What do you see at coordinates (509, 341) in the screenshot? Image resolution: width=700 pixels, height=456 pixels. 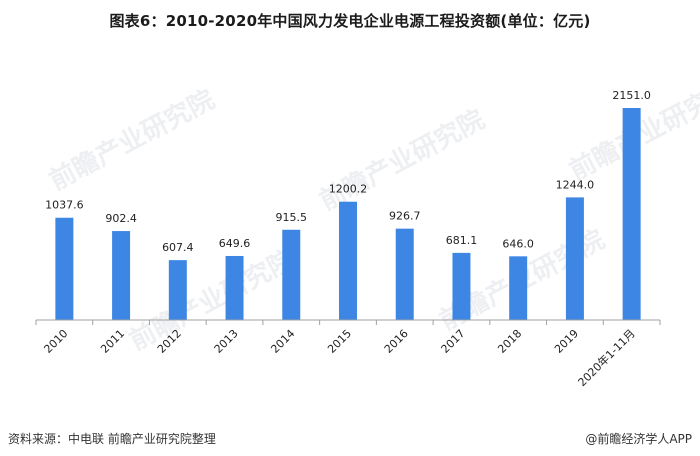 I see `category-label: 2018` at bounding box center [509, 341].